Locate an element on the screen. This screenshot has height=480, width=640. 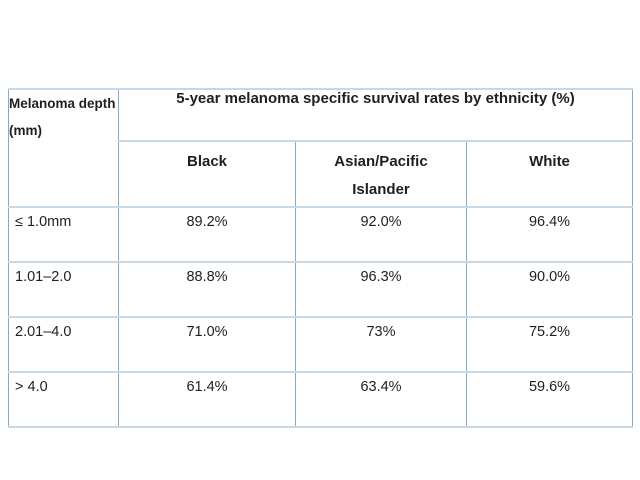
column-header-asian-pacific-islander-label: Asian/Pacific Islander is located at coordinates (381, 175).